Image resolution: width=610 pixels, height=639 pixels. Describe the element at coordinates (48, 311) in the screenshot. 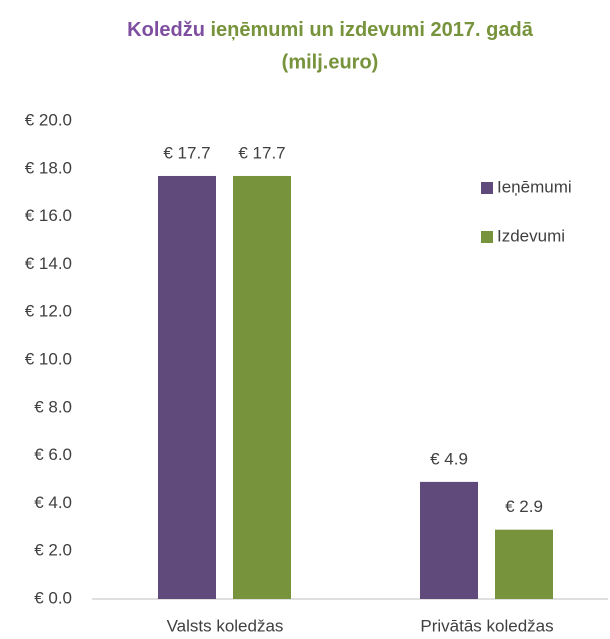

I see `y-tick-label: € 12.0` at that location.